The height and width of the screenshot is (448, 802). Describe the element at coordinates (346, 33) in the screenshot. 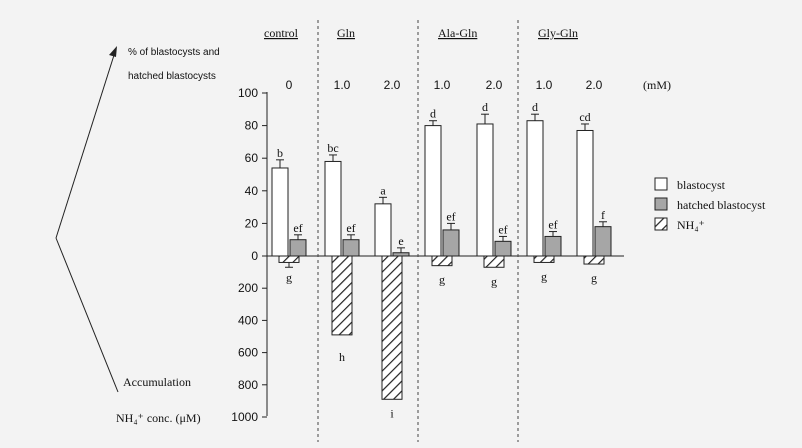

I see `group-header: Gln` at that location.